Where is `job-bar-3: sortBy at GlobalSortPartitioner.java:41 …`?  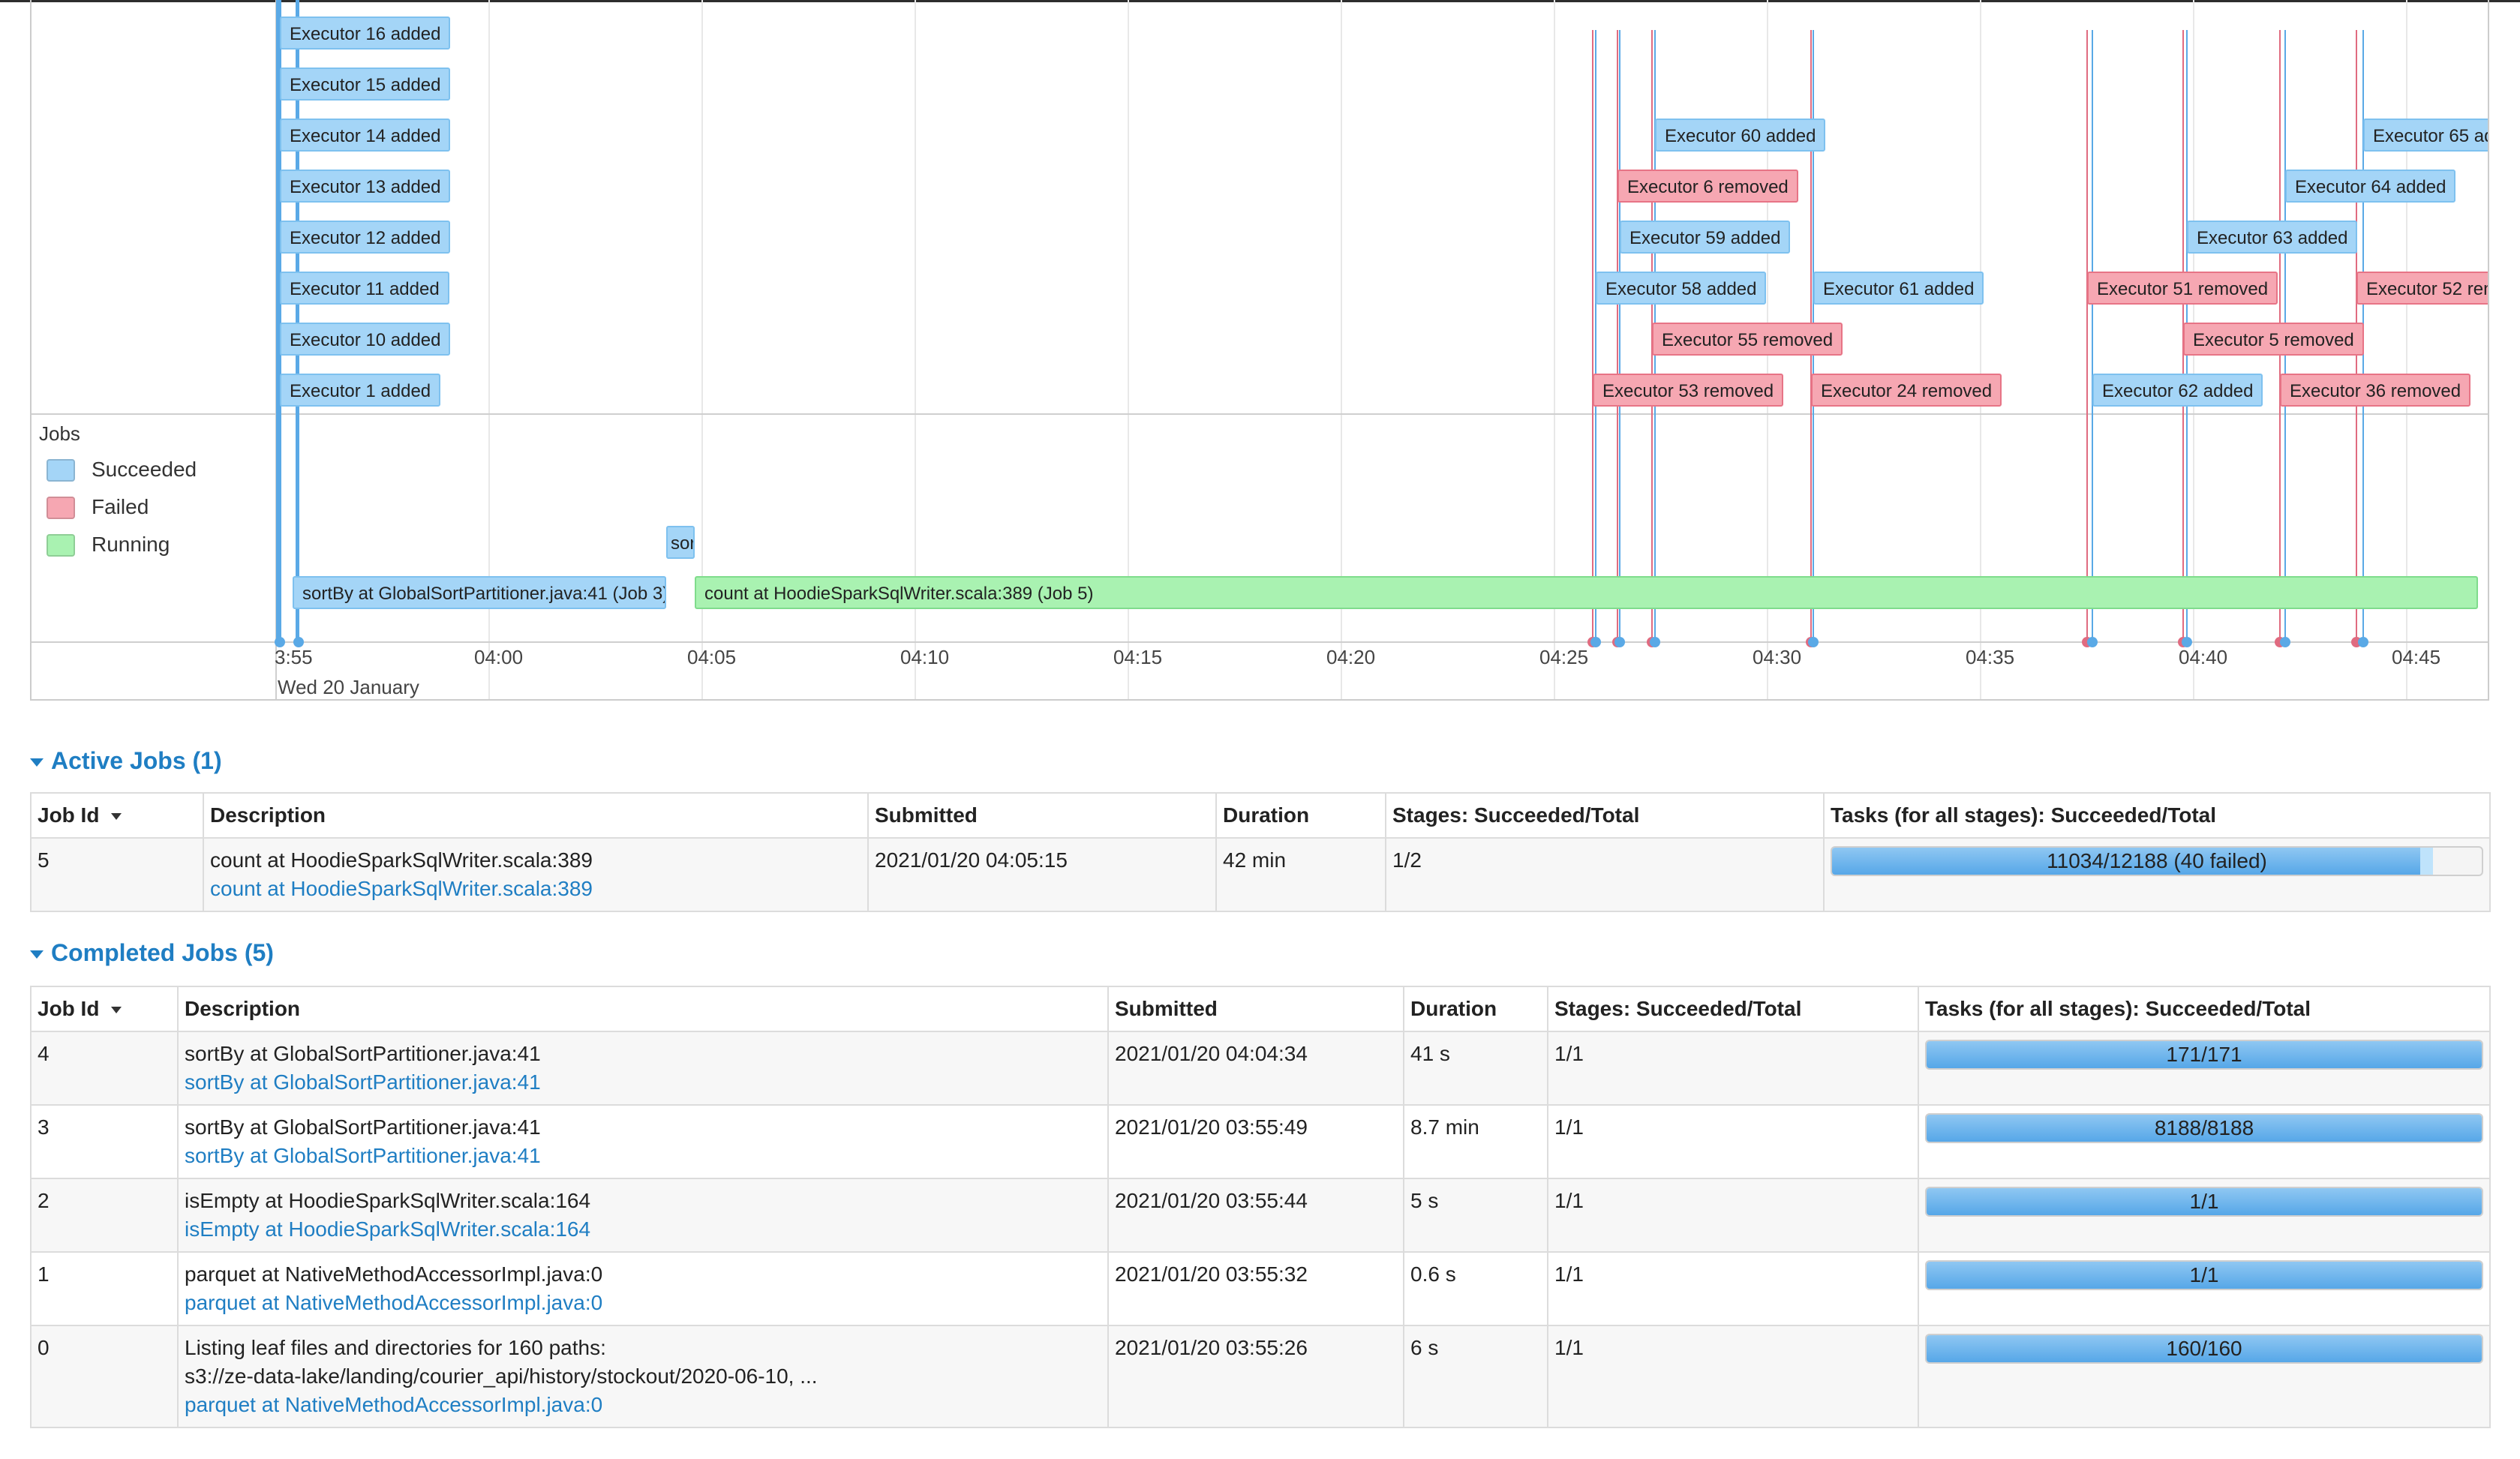
job-bar-3: sortBy at GlobalSortPartitioner.java:41 … is located at coordinates (479, 592).